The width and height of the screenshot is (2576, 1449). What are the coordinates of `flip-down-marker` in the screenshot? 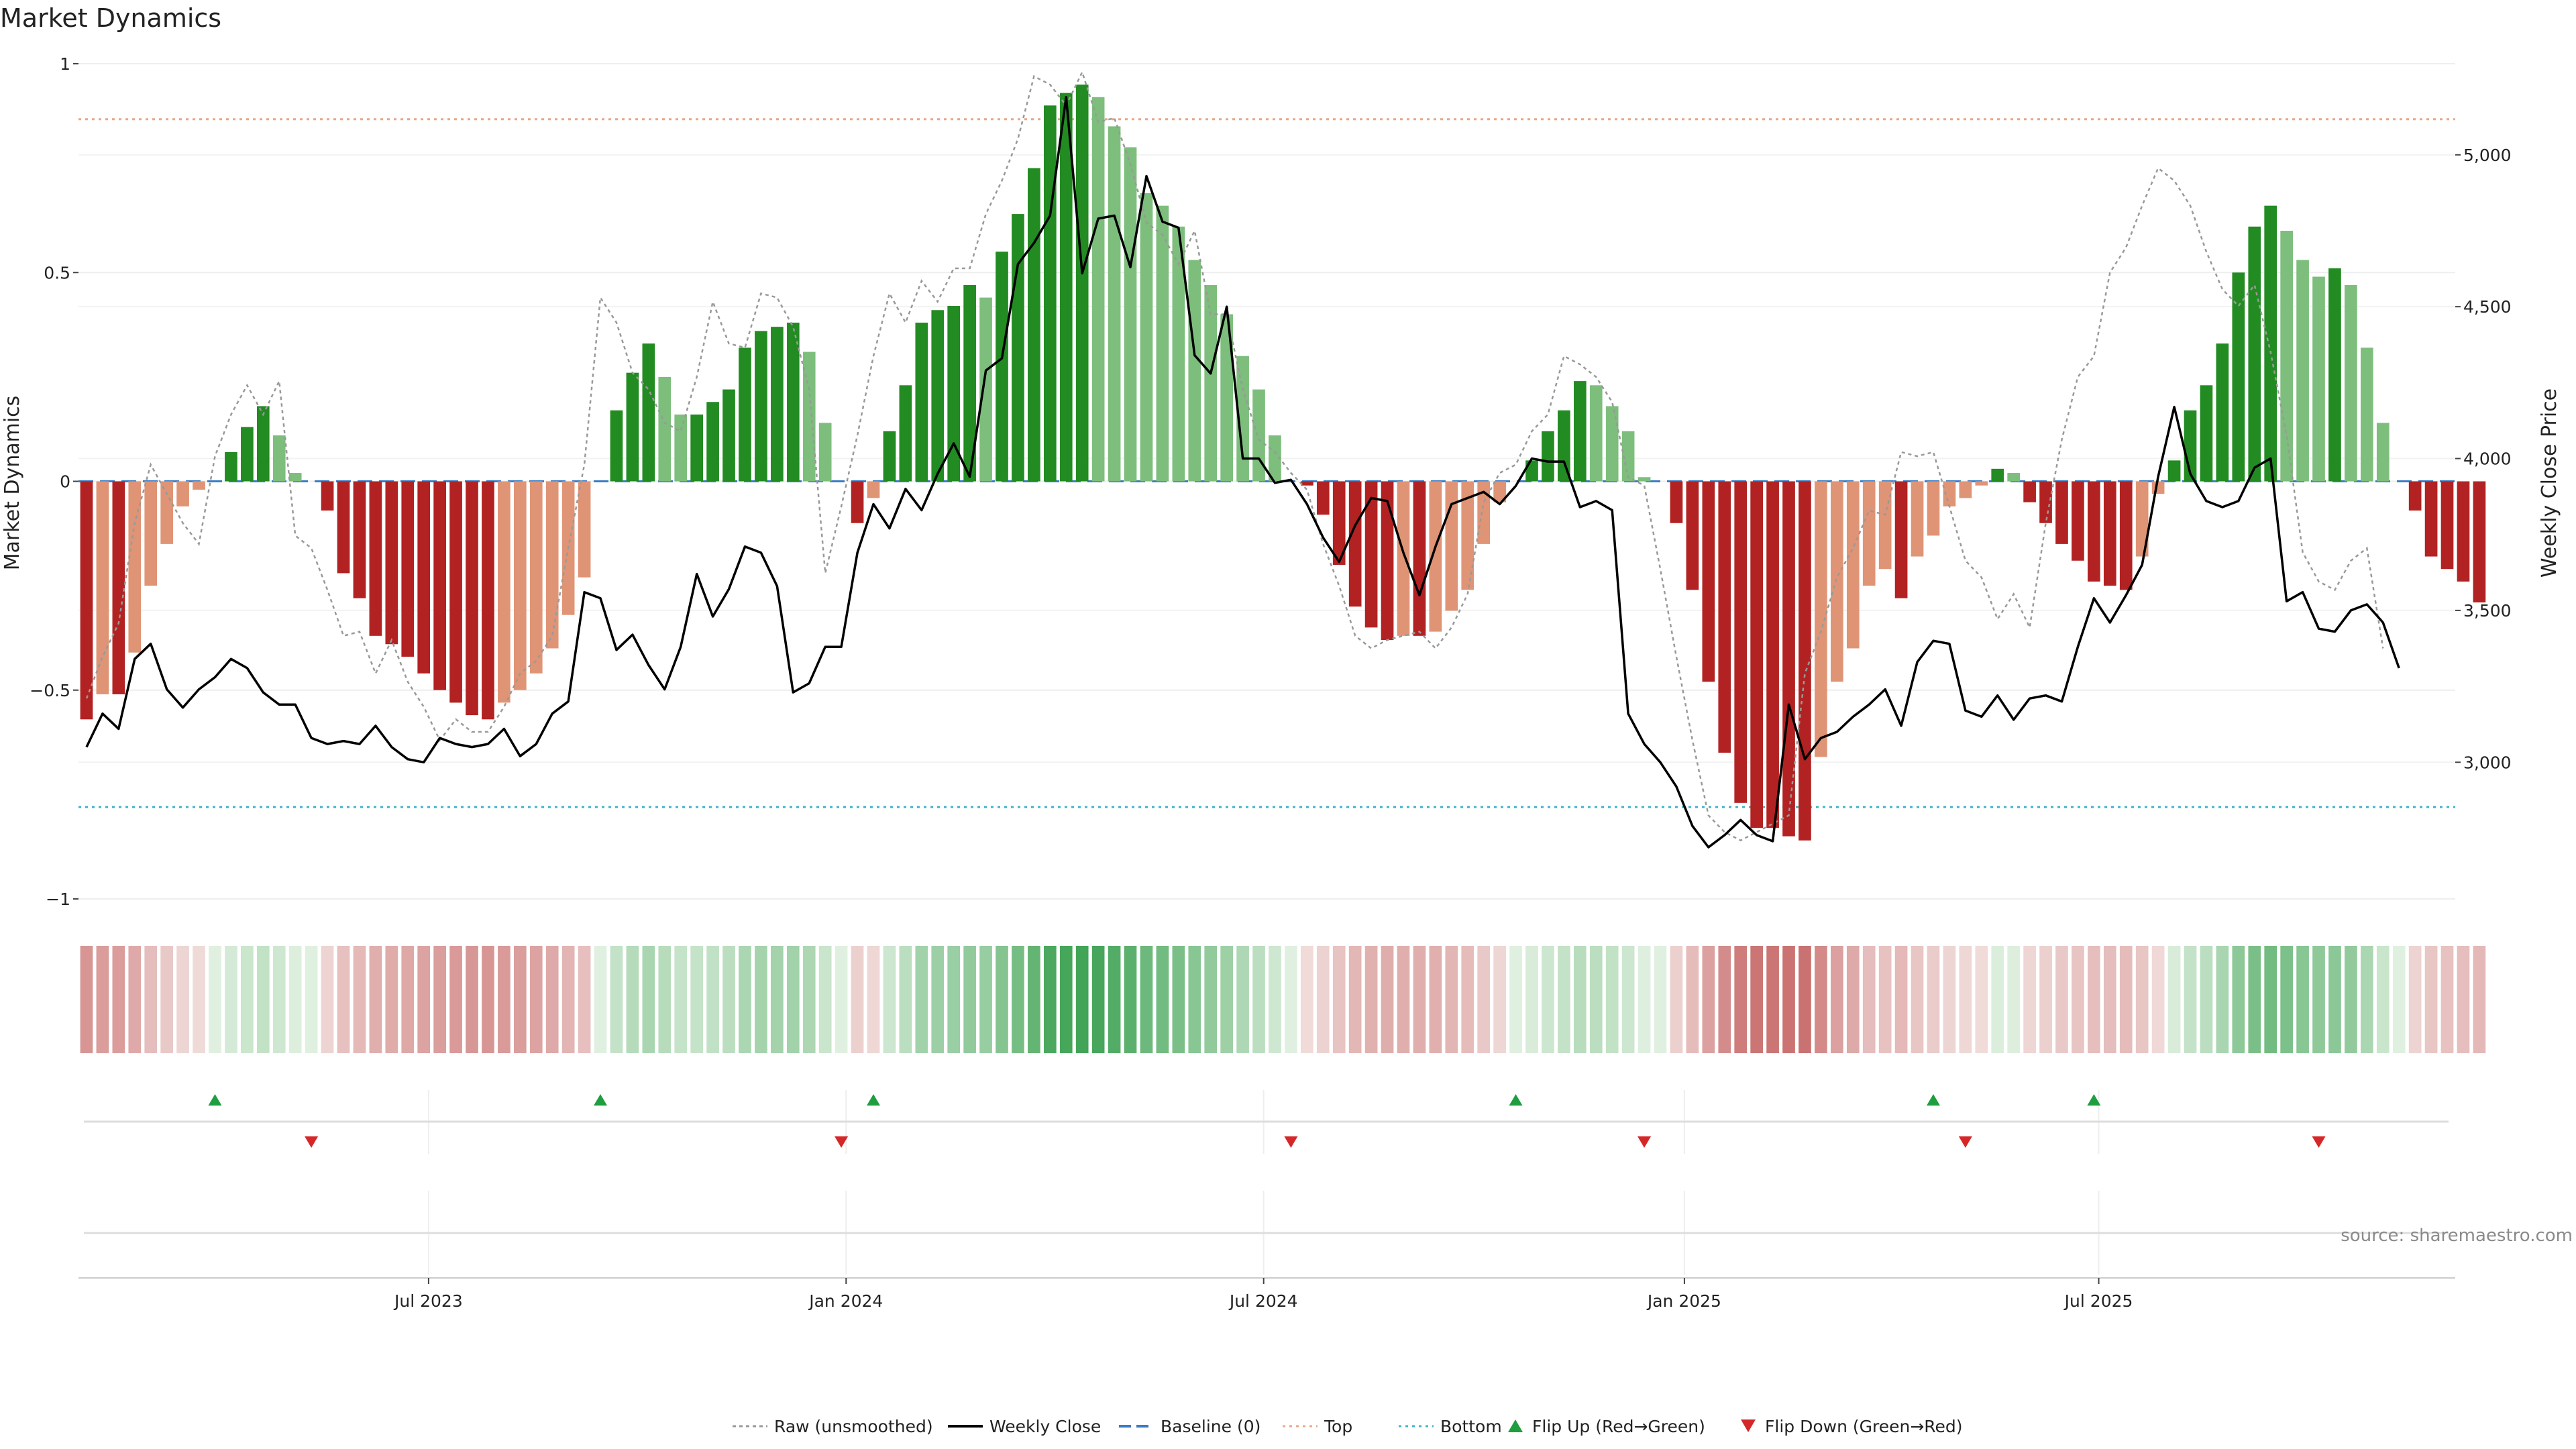 It's located at (1645, 1142).